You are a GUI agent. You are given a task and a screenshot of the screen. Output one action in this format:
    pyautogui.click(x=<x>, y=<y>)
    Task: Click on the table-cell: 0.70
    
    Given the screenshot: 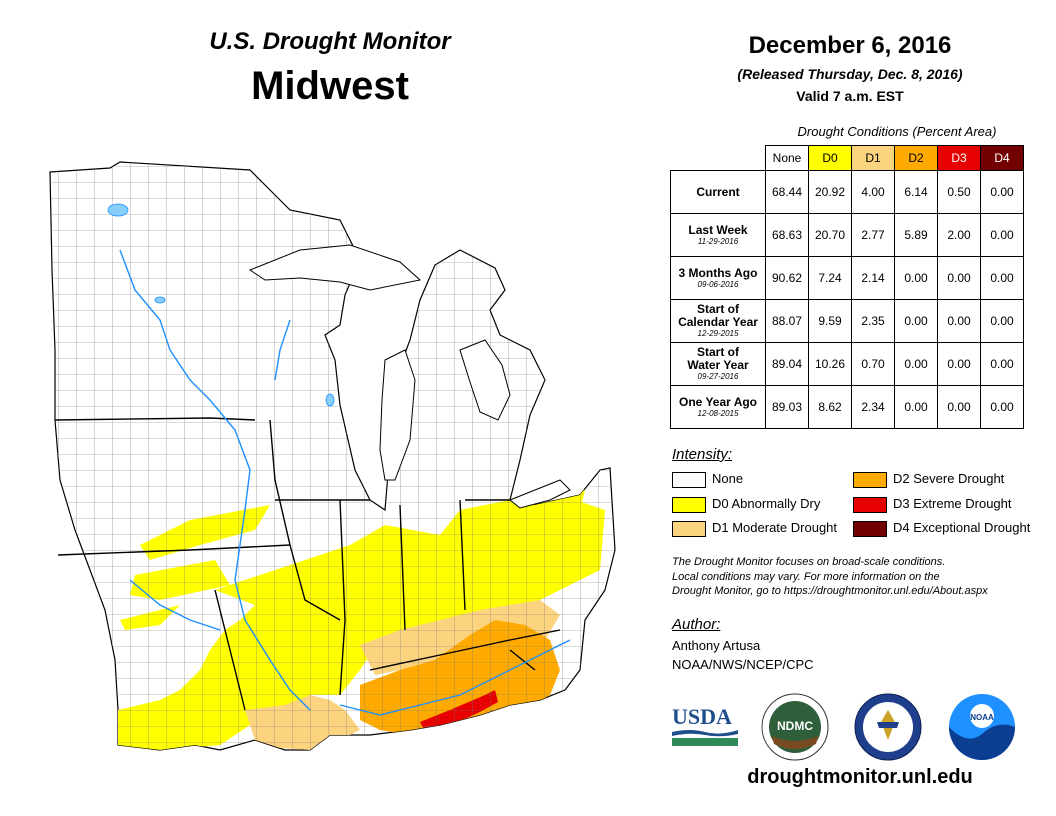 What is the action you would take?
    pyautogui.click(x=873, y=364)
    